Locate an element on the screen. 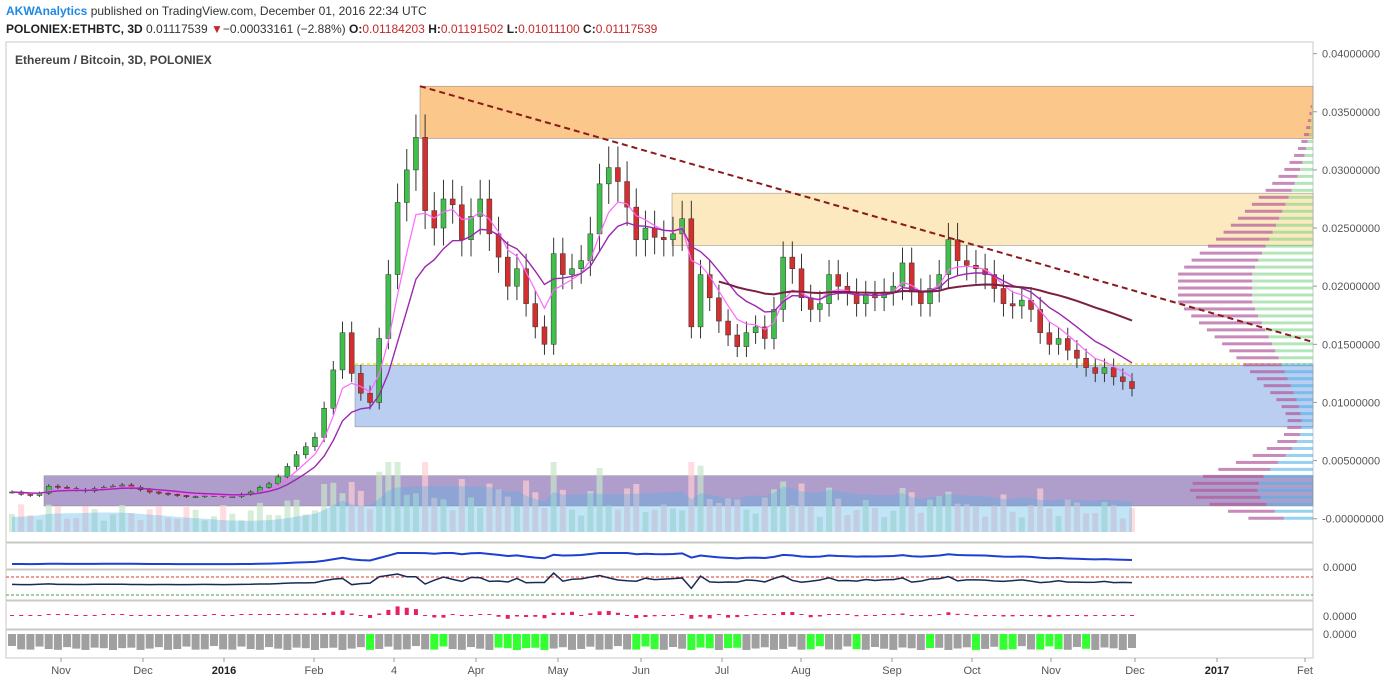 The image size is (1395, 685). x-tick-label: Oct is located at coordinates (971, 671).